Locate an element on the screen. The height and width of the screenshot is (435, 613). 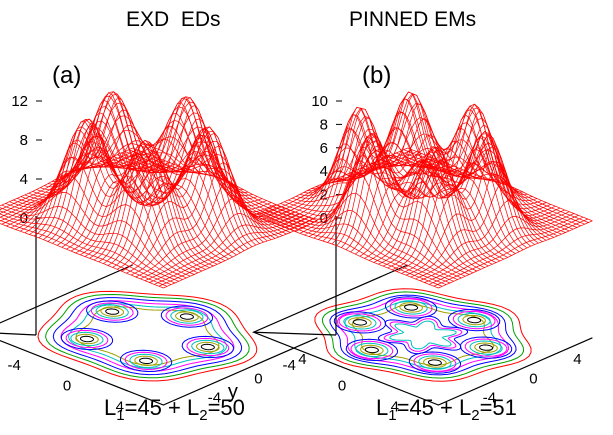
z-tick-label: 2 is located at coordinates (324, 195).